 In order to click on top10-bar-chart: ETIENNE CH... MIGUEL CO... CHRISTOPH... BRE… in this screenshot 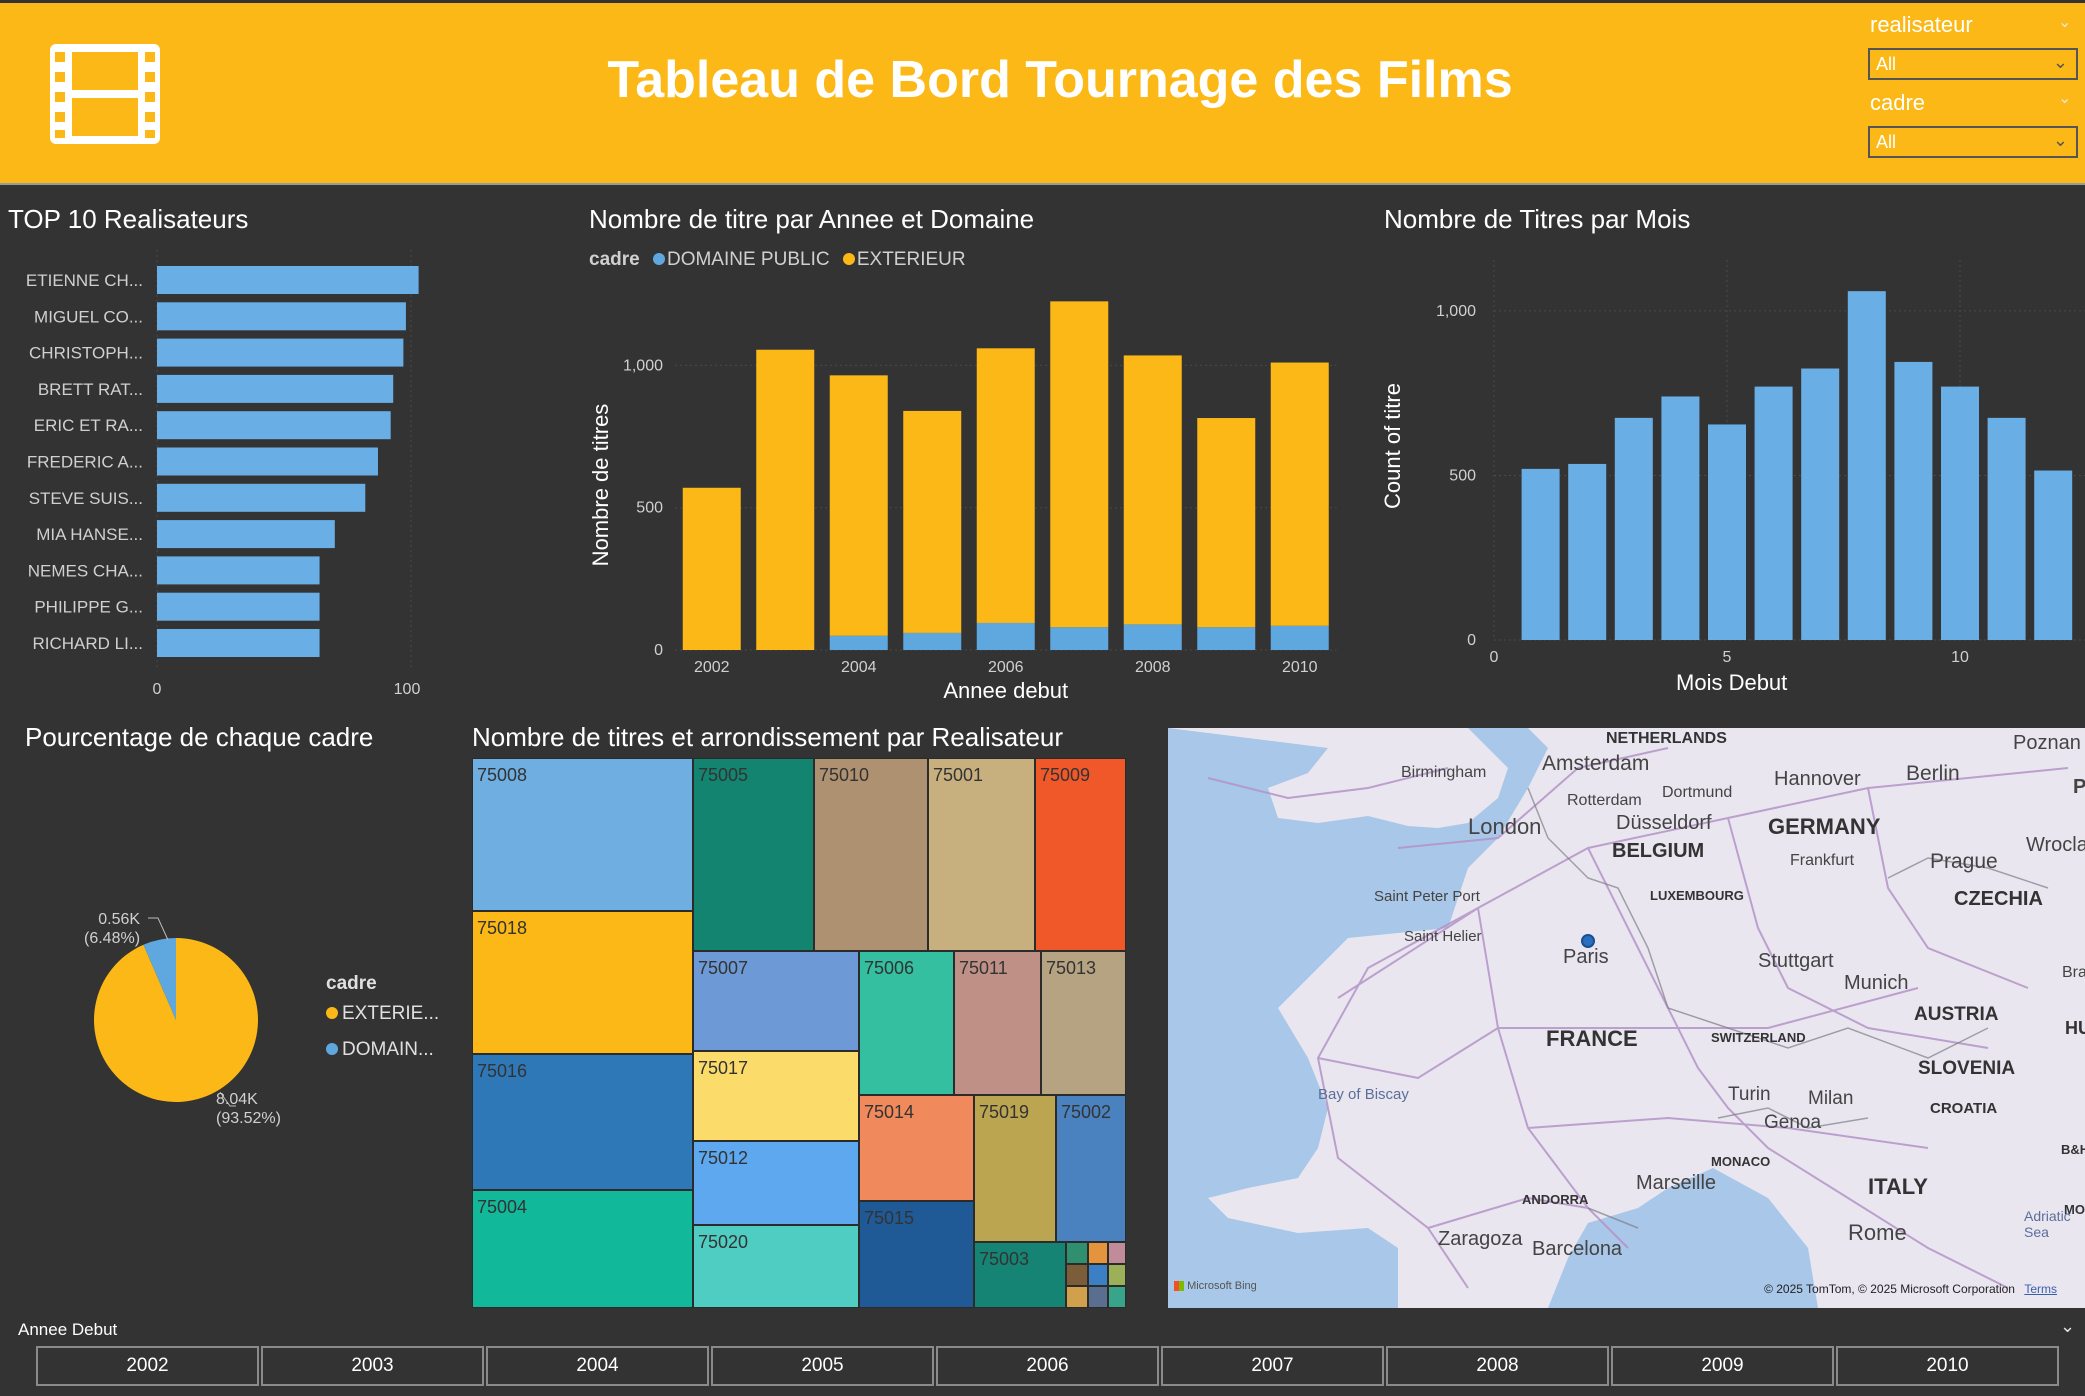, I will do `click(280, 480)`.